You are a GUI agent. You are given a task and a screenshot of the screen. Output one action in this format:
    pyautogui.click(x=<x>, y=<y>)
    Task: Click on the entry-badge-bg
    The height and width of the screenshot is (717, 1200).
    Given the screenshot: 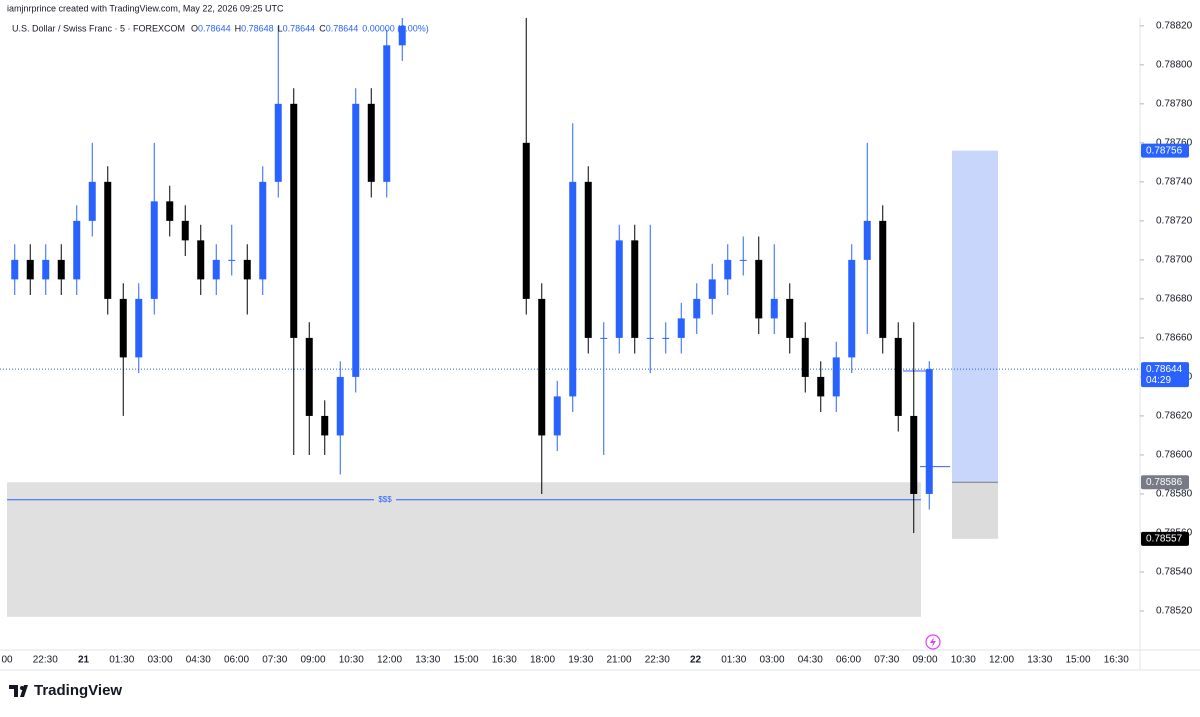 What is the action you would take?
    pyautogui.click(x=1165, y=482)
    